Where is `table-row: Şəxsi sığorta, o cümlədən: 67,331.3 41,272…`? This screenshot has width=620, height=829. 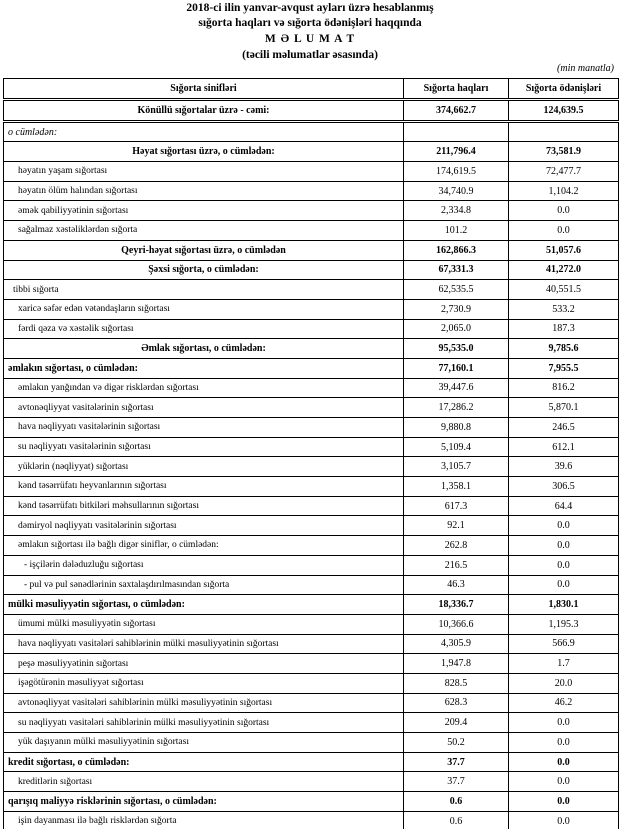 table-row: Şəxsi sığorta, o cümlədən: 67,331.3 41,272… is located at coordinates (311, 270).